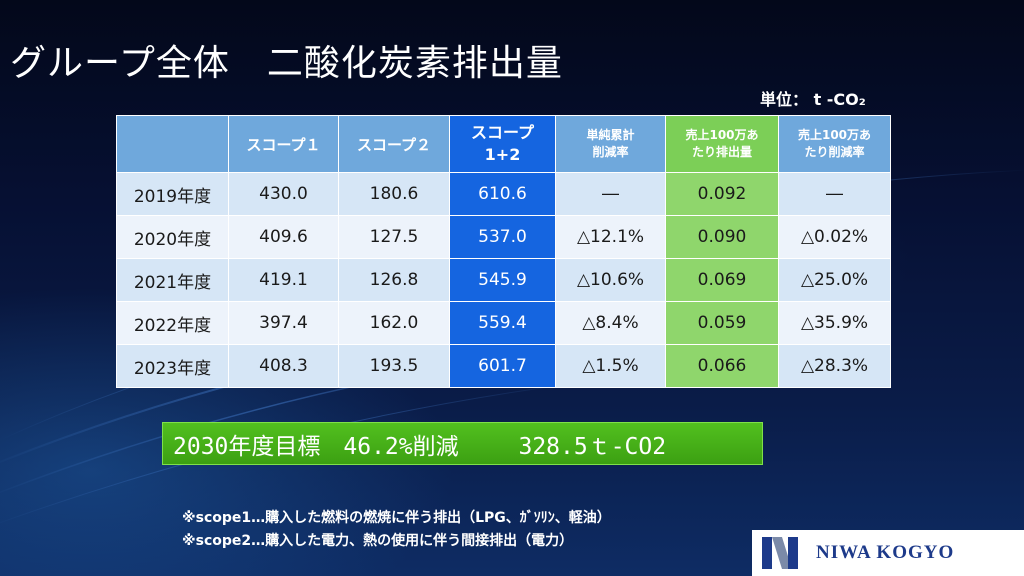 Image resolution: width=1024 pixels, height=576 pixels. Describe the element at coordinates (722, 366) in the screenshot. I see `per-sales-cell: 0.066` at that location.